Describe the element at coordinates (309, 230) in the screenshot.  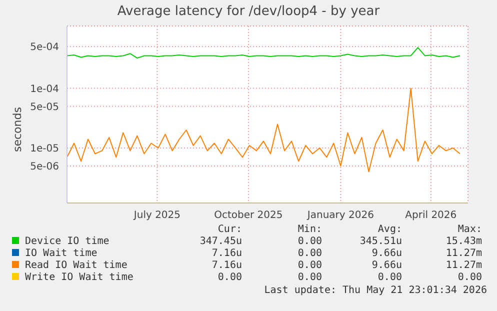
I see `text: Min:` at that location.